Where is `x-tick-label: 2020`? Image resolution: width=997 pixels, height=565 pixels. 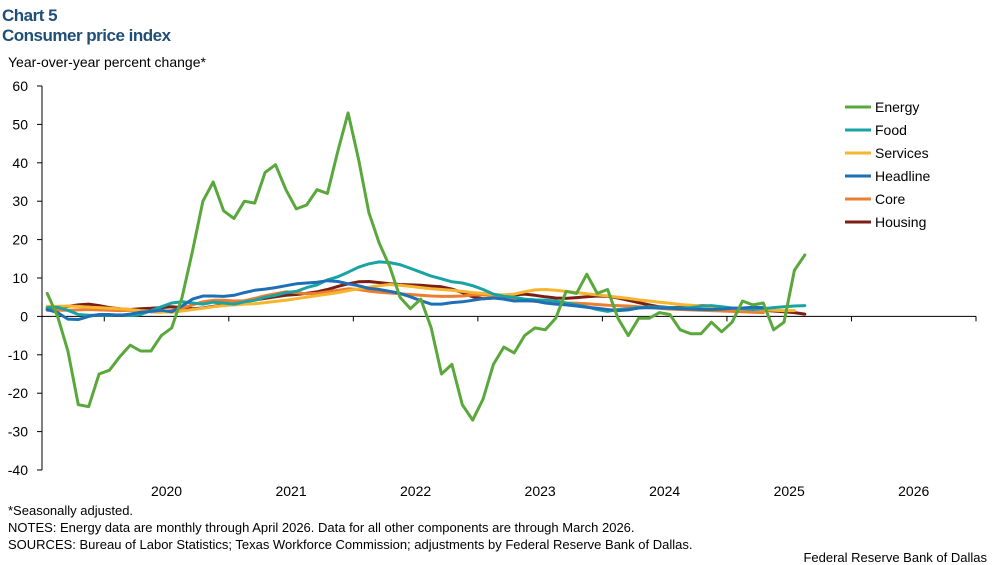 x-tick-label: 2020 is located at coordinates (166, 491).